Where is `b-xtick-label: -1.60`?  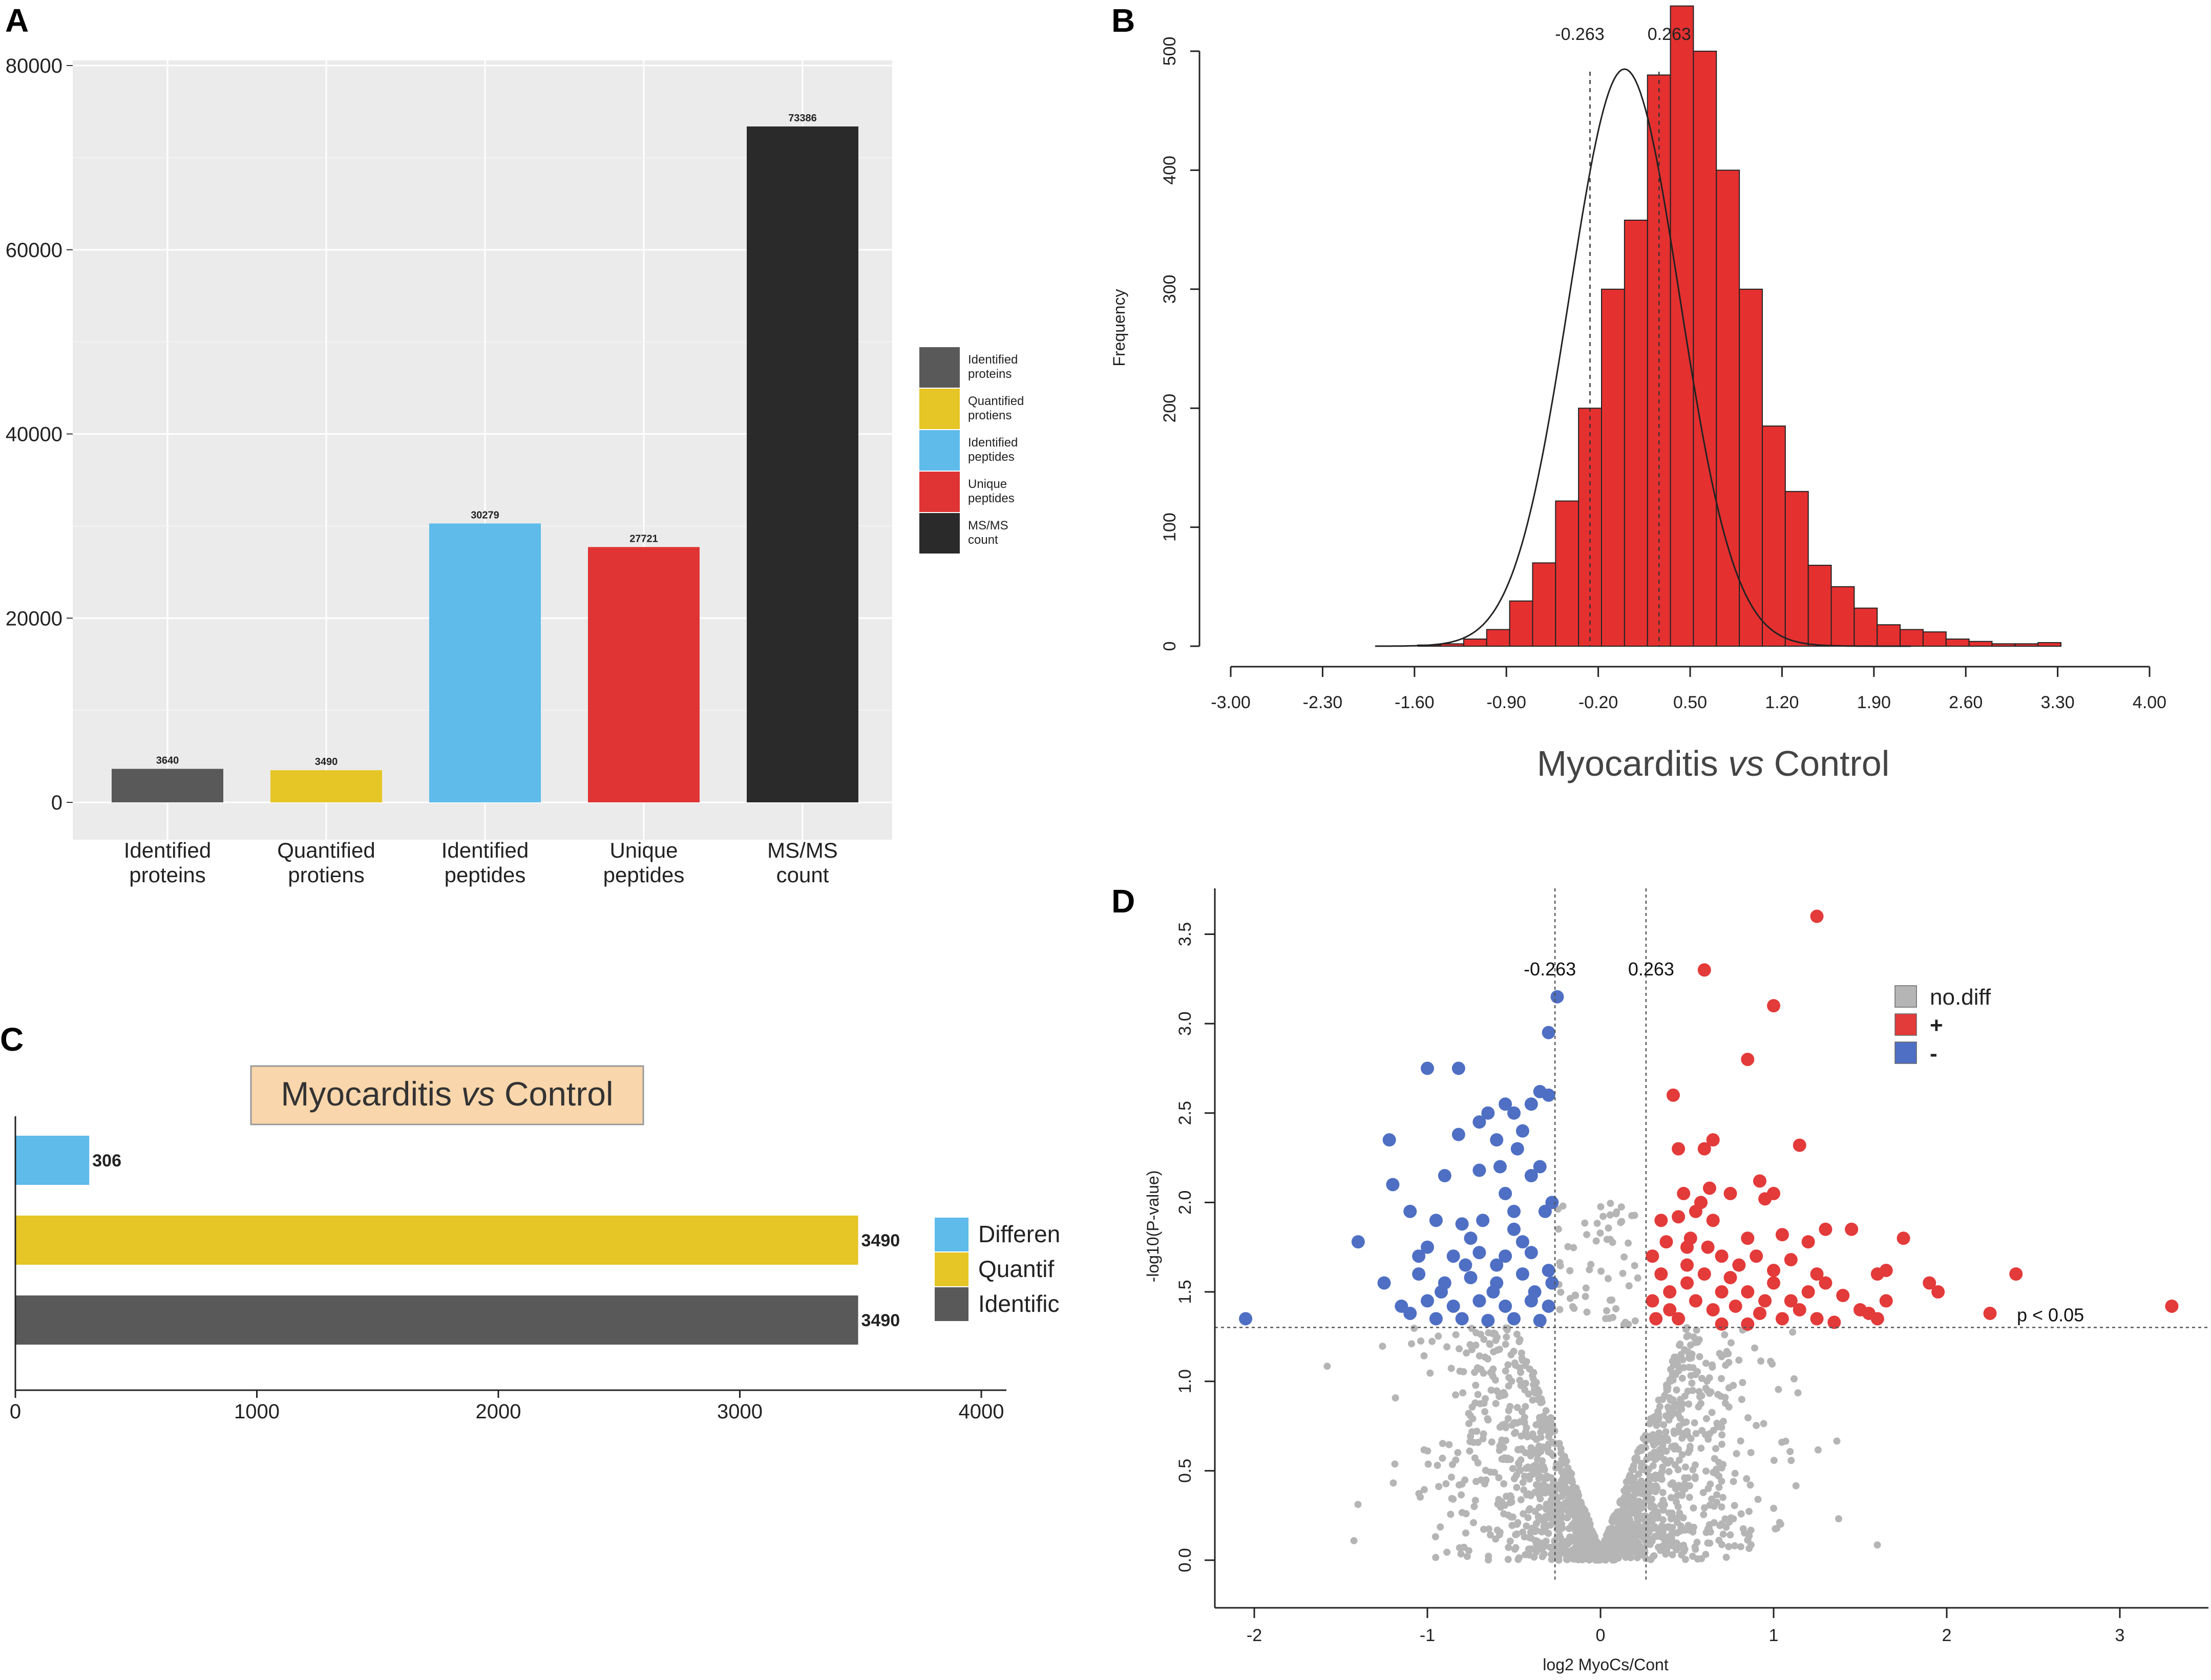
b-xtick-label: -1.60 is located at coordinates (1415, 703).